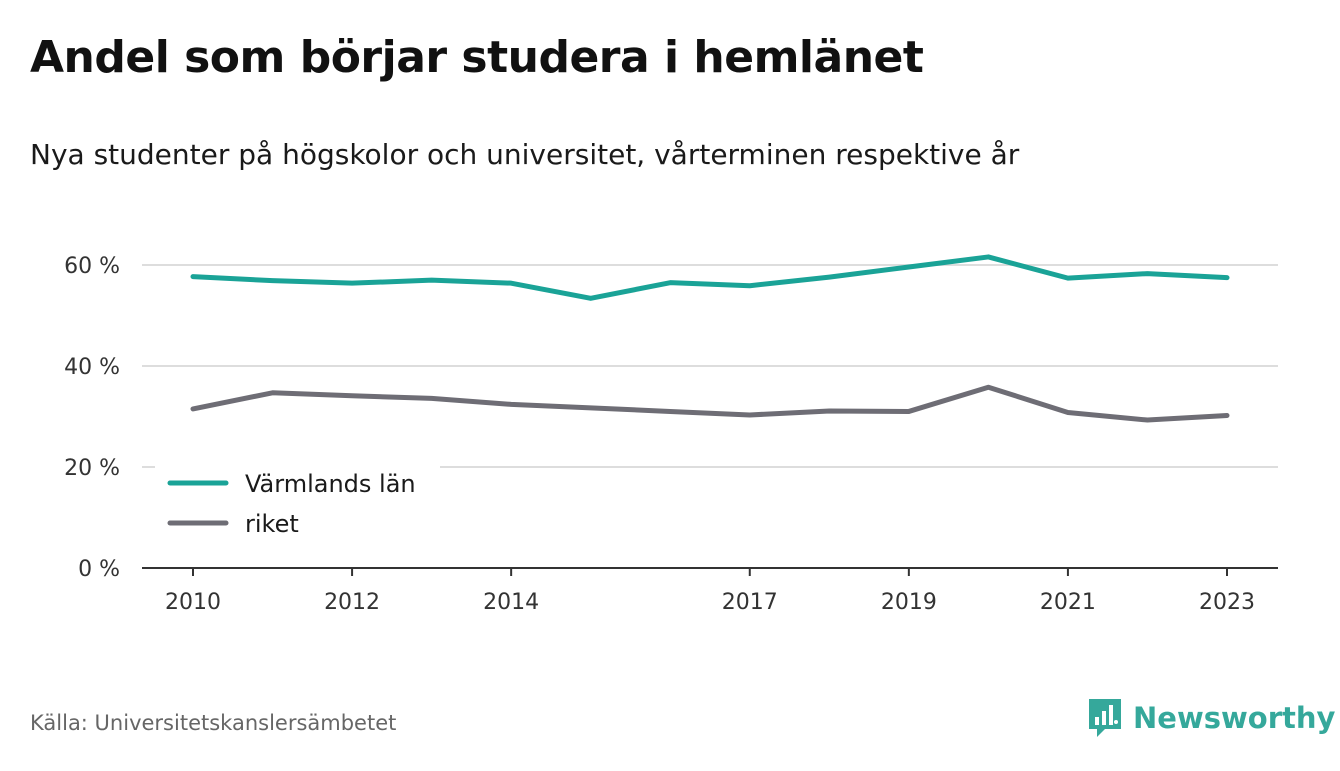 The width and height of the screenshot is (1340, 771). I want to click on x-tick-label: 2012, so click(352, 602).